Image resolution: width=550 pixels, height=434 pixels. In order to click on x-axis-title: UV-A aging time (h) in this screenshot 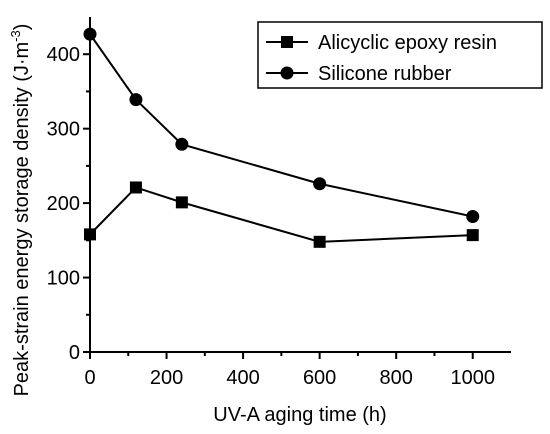, I will do `click(299, 415)`.